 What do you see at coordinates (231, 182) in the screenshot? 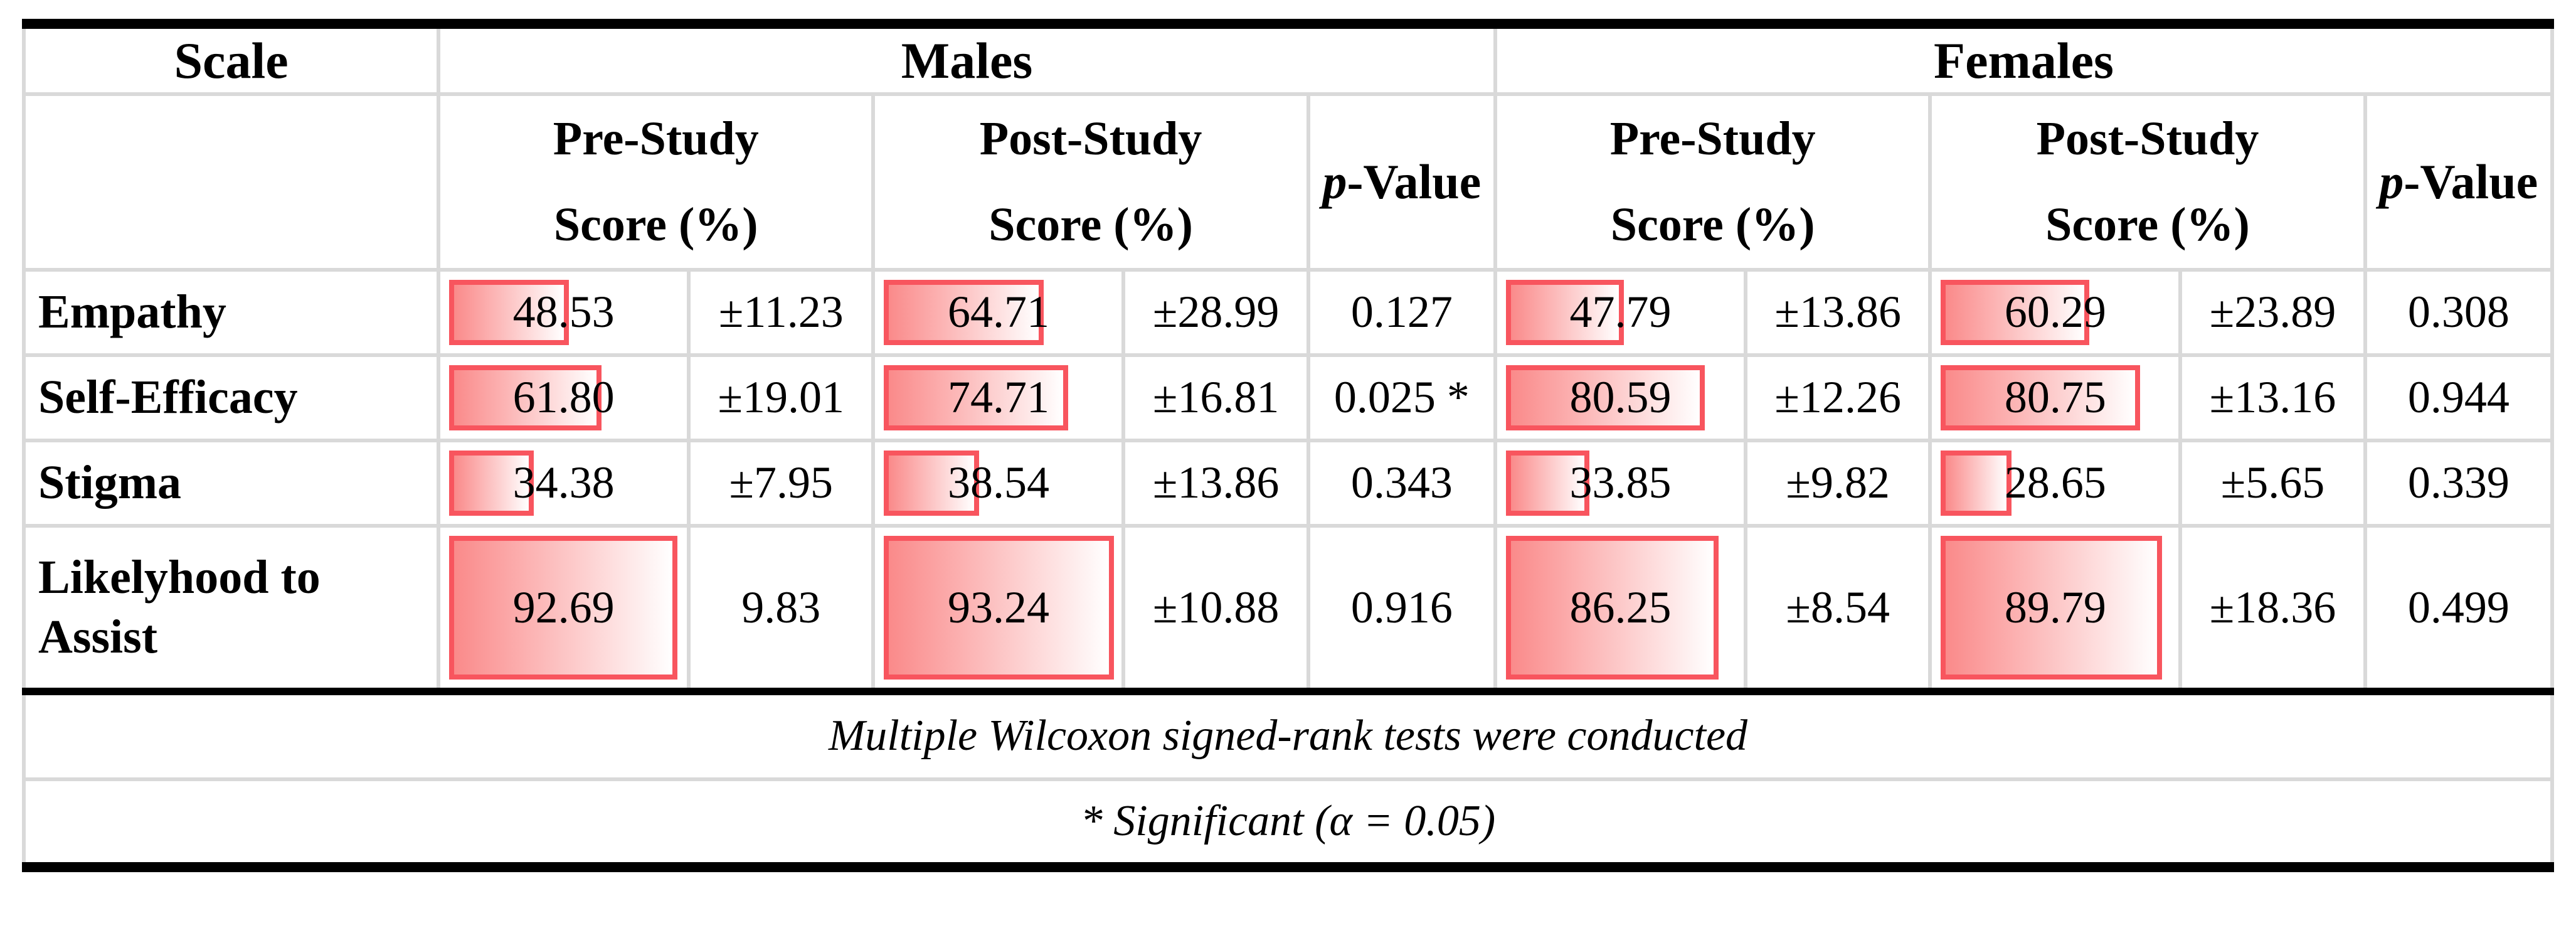
I see `scale-header-empty` at bounding box center [231, 182].